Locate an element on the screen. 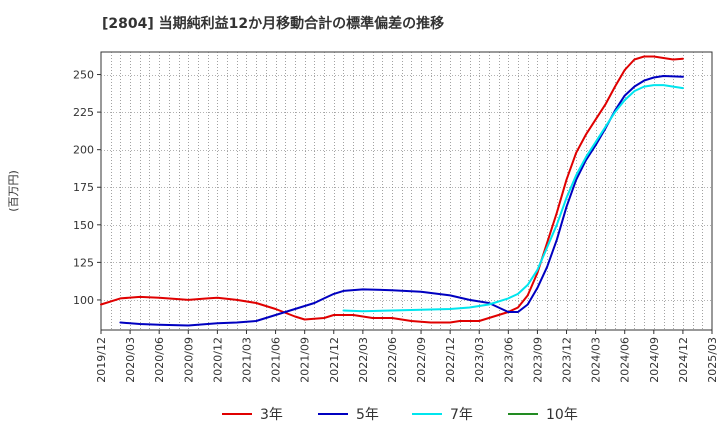 Image resolution: width=720 pixels, height=440 pixels. y-axis-label: (百万円) is located at coordinates (13, 191).